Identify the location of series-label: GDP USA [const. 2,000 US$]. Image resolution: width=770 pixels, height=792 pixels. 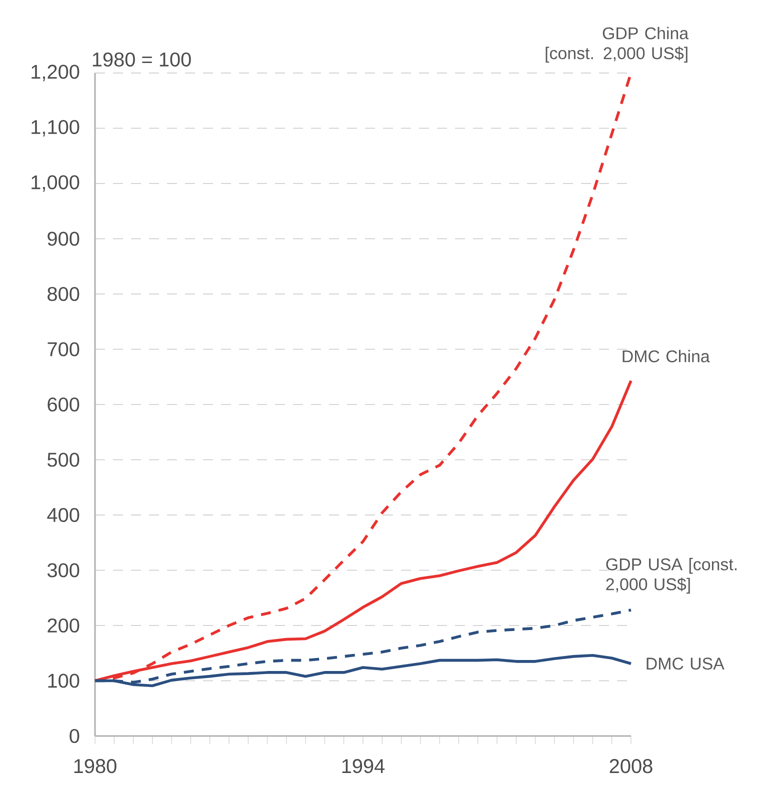
(671, 576).